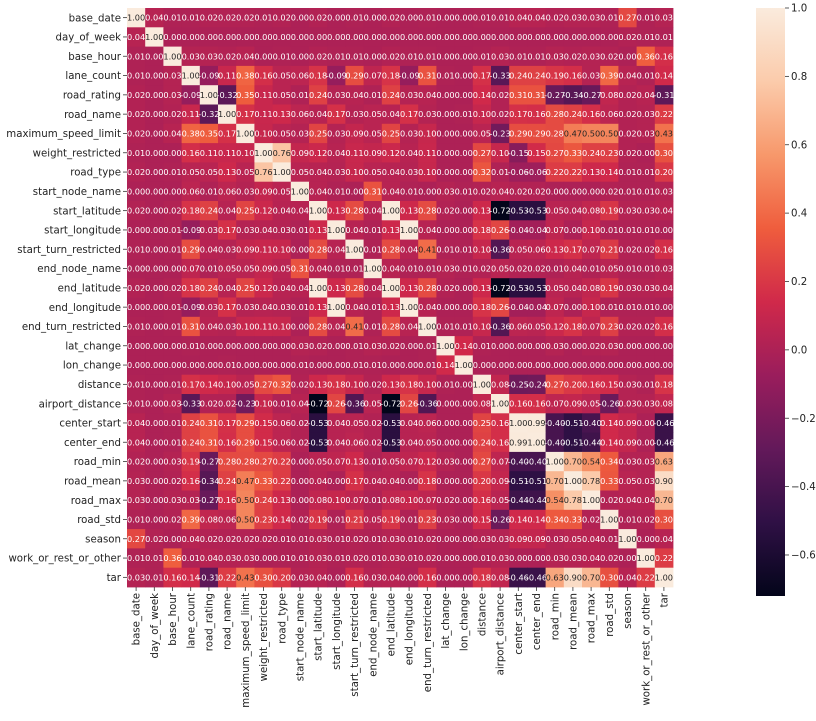 The height and width of the screenshot is (721, 816). I want to click on cell-annotation-18-18: 1.00, so click(464, 365).